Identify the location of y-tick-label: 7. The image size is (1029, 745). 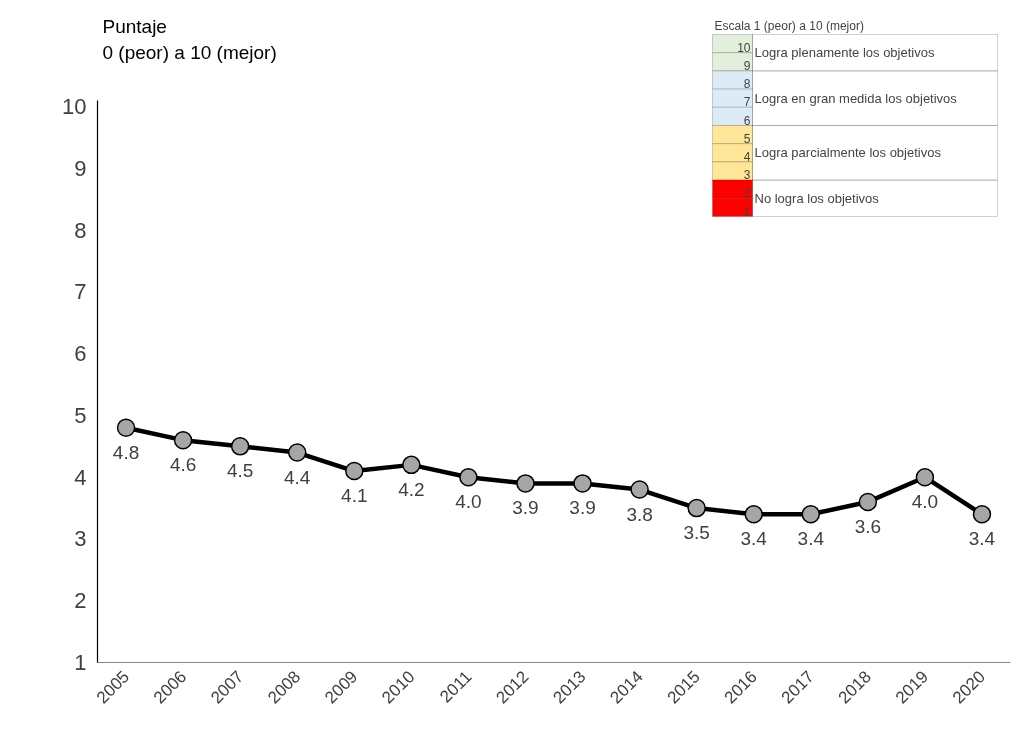
(80, 292).